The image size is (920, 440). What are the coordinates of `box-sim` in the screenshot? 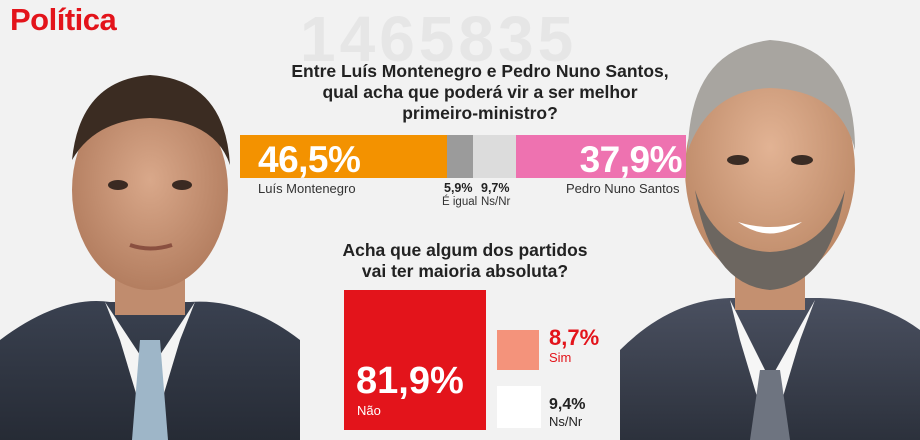 It's located at (518, 350).